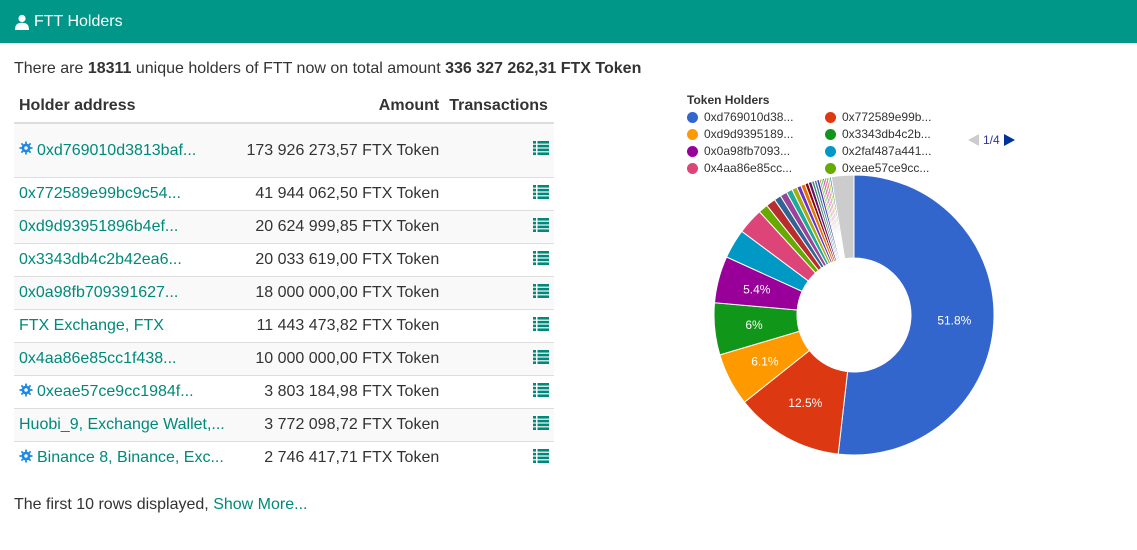 This screenshot has height=550, width=1137. What do you see at coordinates (728, 100) in the screenshot?
I see `chart-title: Token Holders` at bounding box center [728, 100].